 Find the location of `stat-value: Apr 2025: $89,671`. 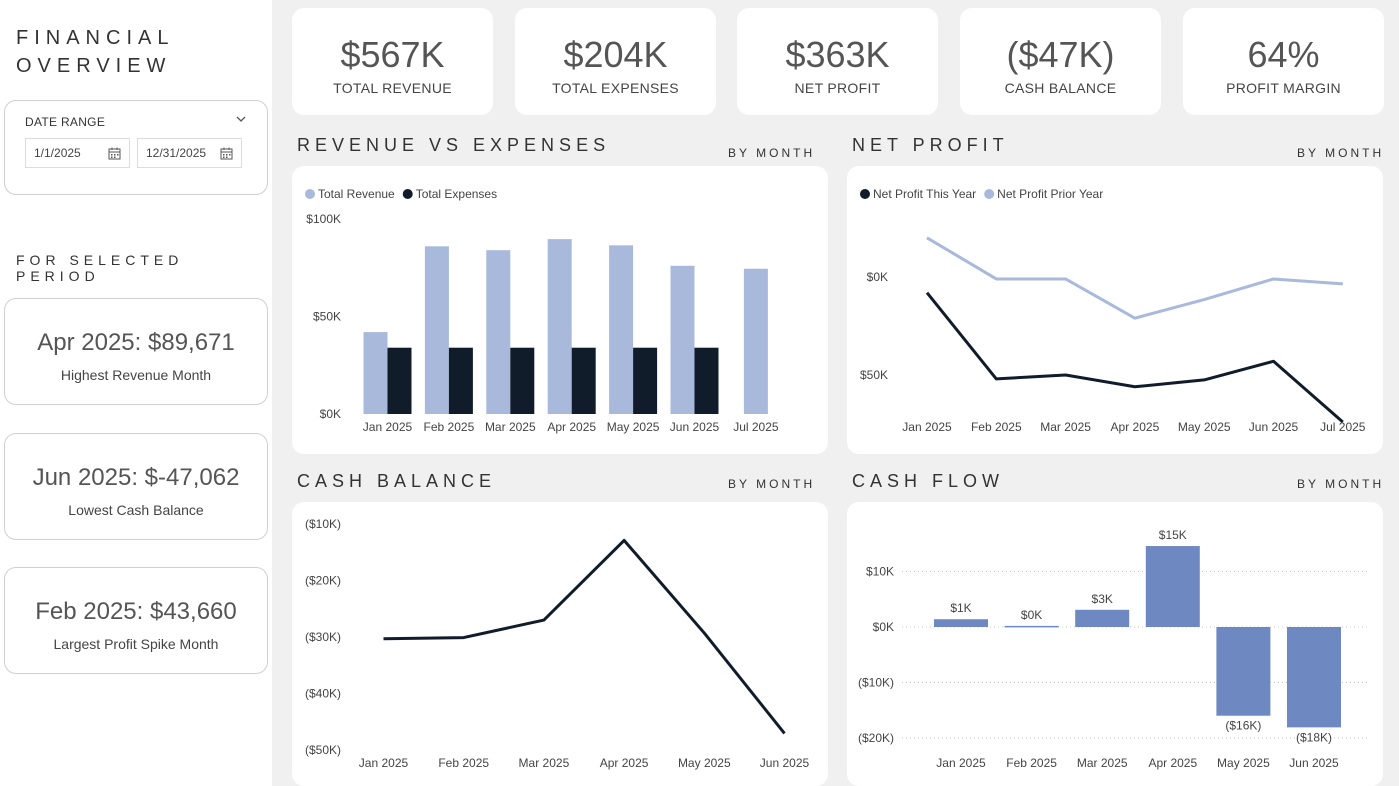

stat-value: Apr 2025: $89,671 is located at coordinates (136, 342).